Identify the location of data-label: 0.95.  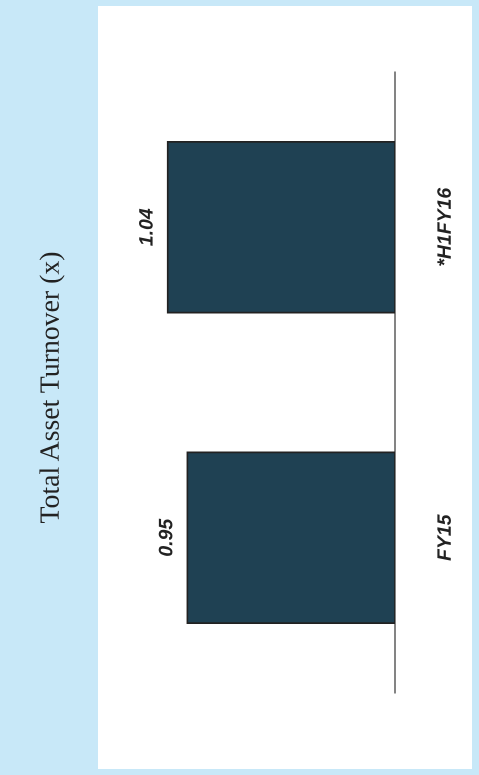
(165, 537).